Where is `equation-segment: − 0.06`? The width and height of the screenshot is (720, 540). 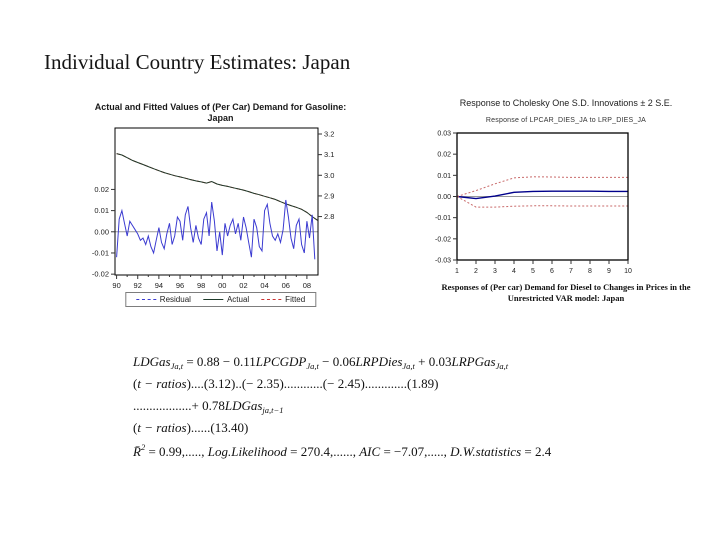
equation-segment: − 0.06 is located at coordinates (337, 361).